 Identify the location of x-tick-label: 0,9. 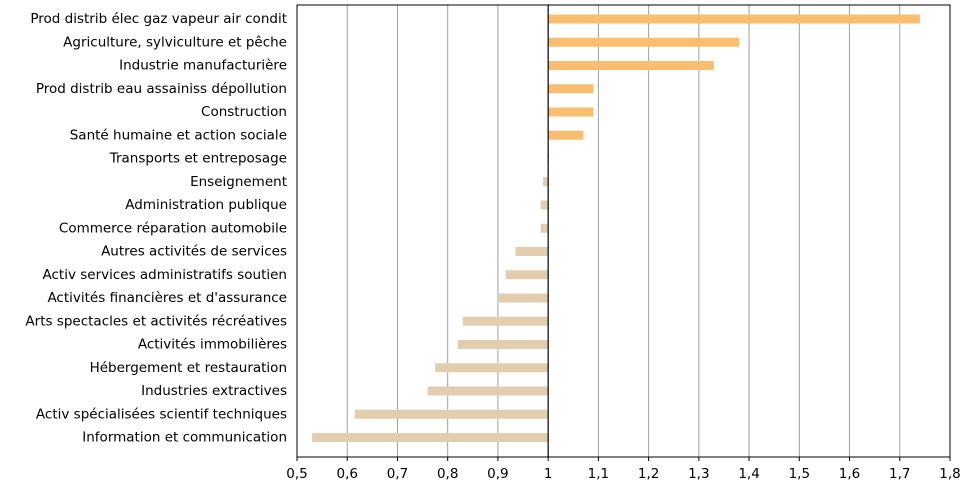
(497, 474).